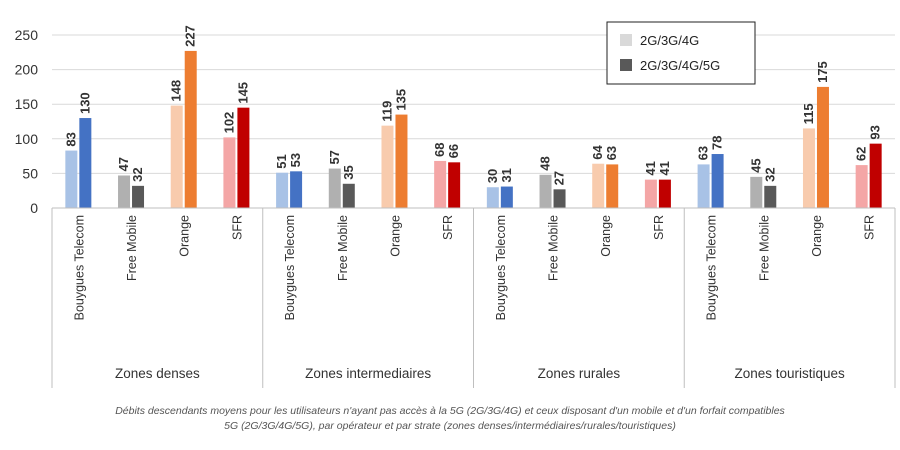  I want to click on data-label: 64, so click(597, 151).